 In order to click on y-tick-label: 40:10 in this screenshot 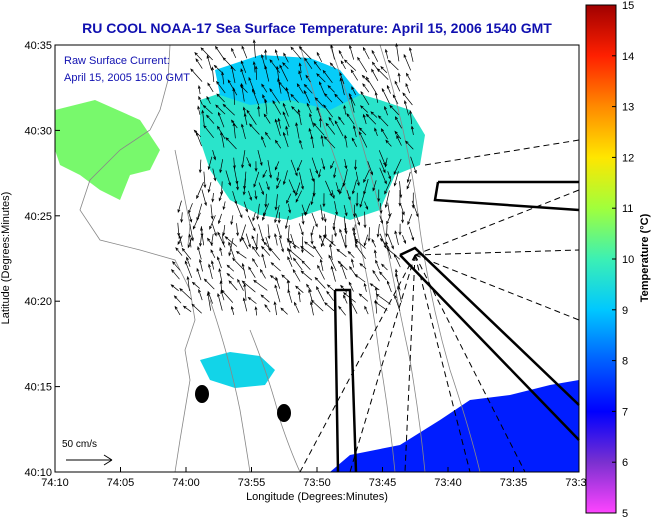, I will do `click(38, 473)`.